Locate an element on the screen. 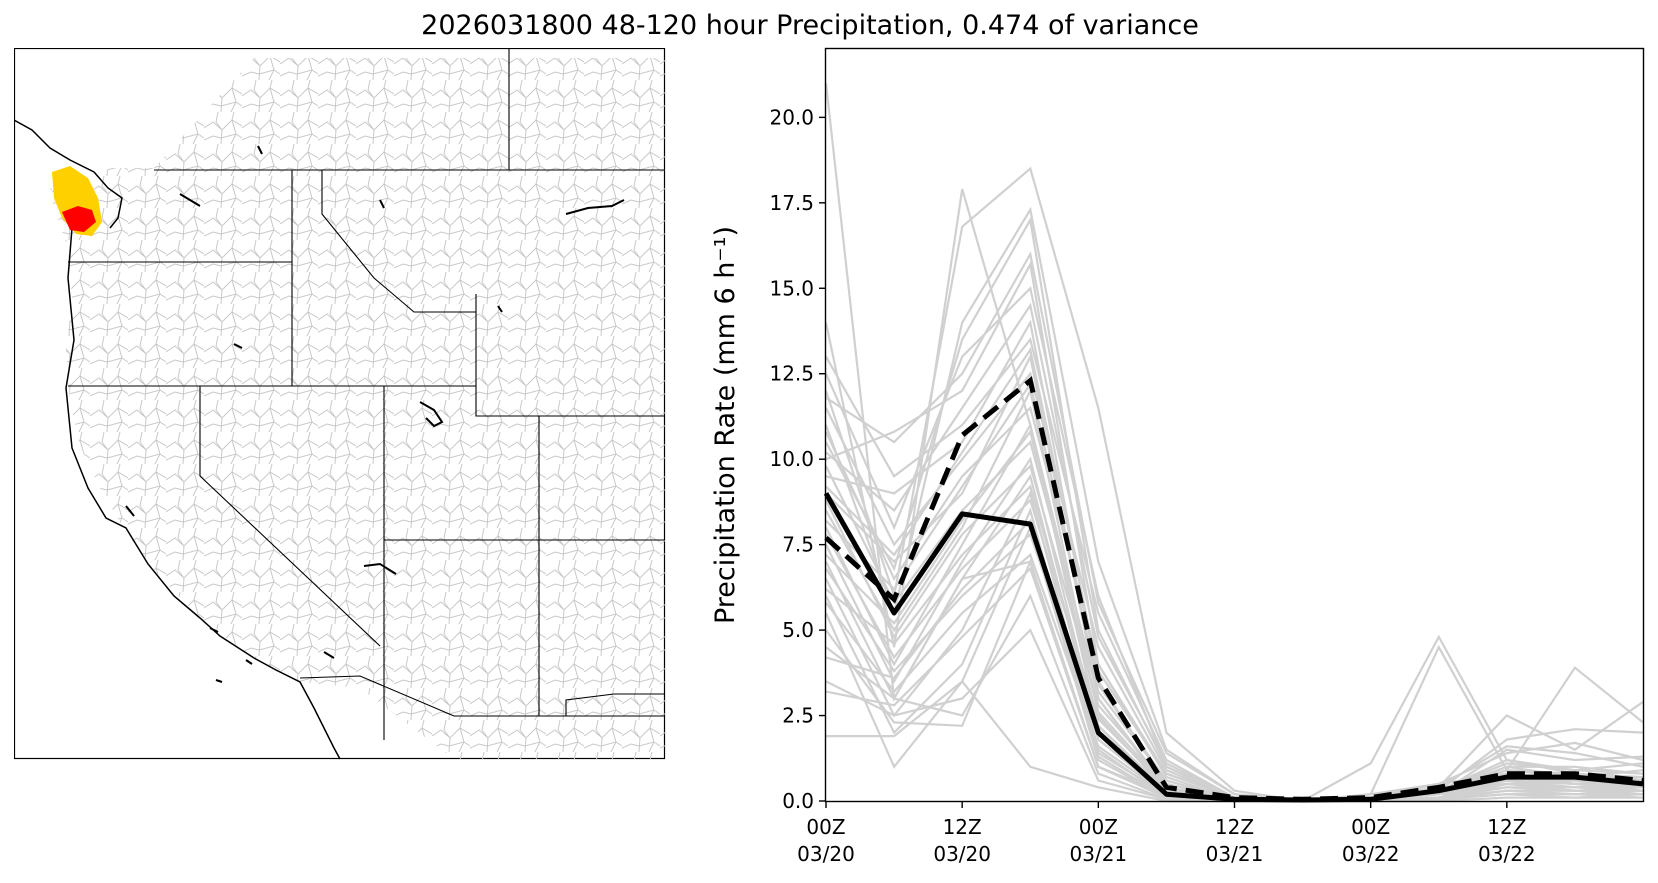 Image resolution: width=1658 pixels, height=883 pixels. y-tick-label: 15.0 is located at coordinates (791, 288).